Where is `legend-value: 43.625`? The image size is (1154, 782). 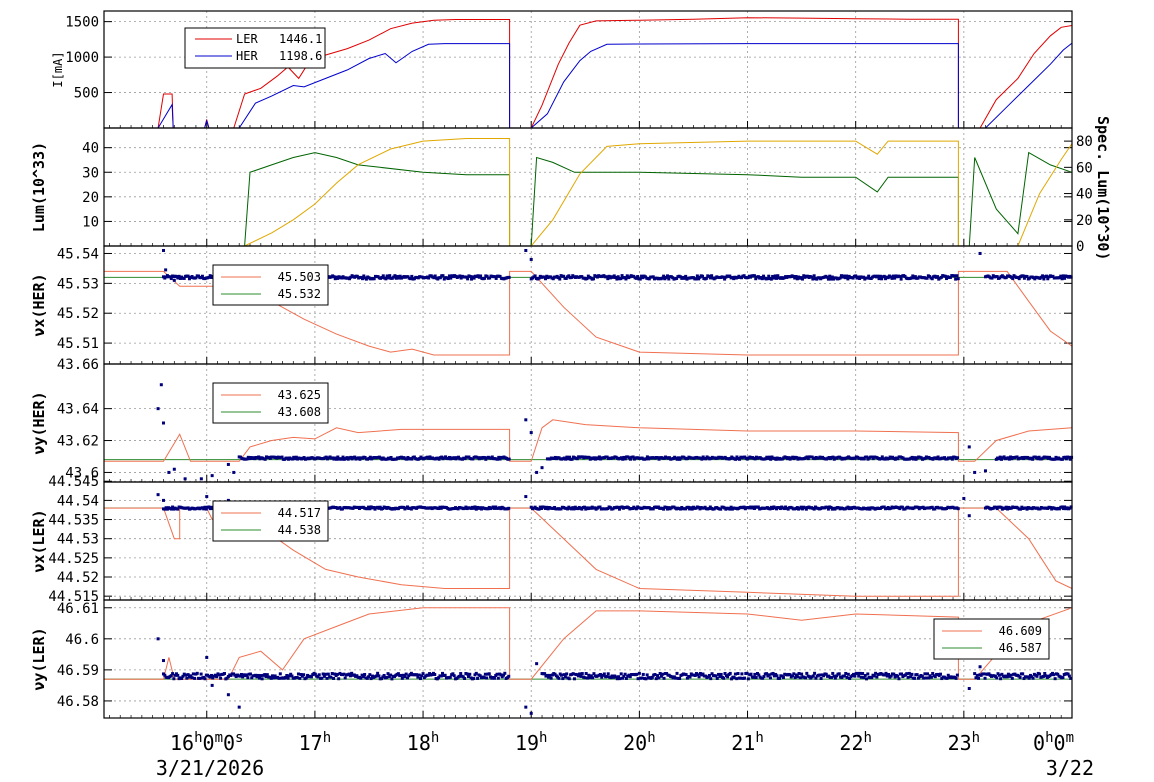 legend-value: 43.625 is located at coordinates (299, 395).